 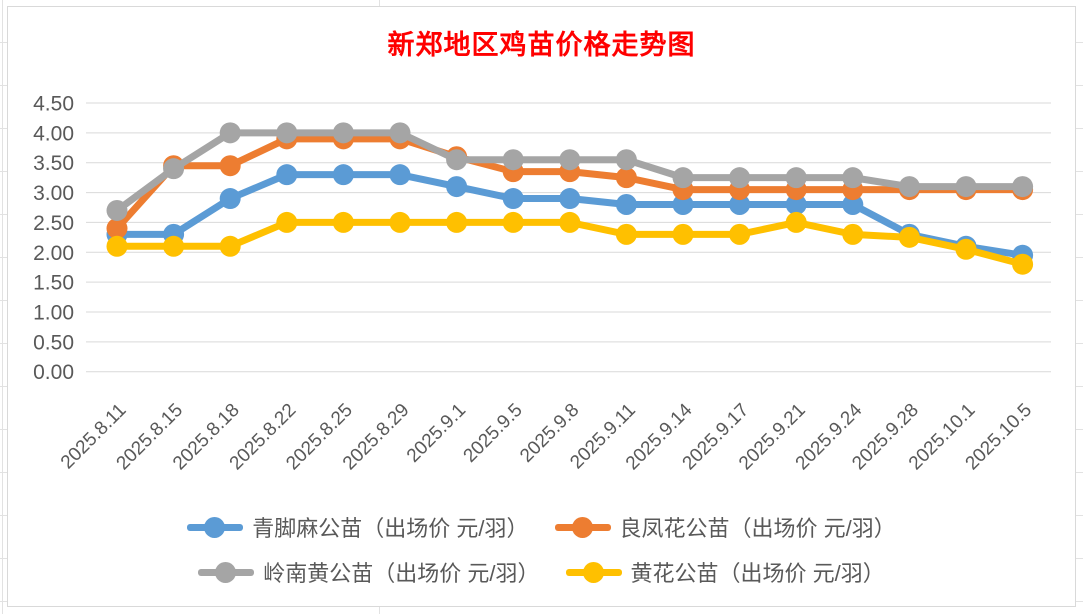 I want to click on legend-item-lingnanhuang: 岭南黄公苗（出场价 元/羽）, so click(x=369, y=572).